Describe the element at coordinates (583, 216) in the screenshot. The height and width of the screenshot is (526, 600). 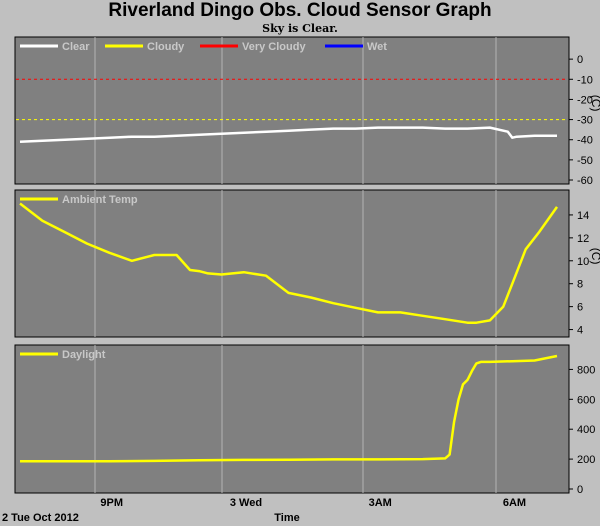
I see `y-tick-label: 14` at that location.